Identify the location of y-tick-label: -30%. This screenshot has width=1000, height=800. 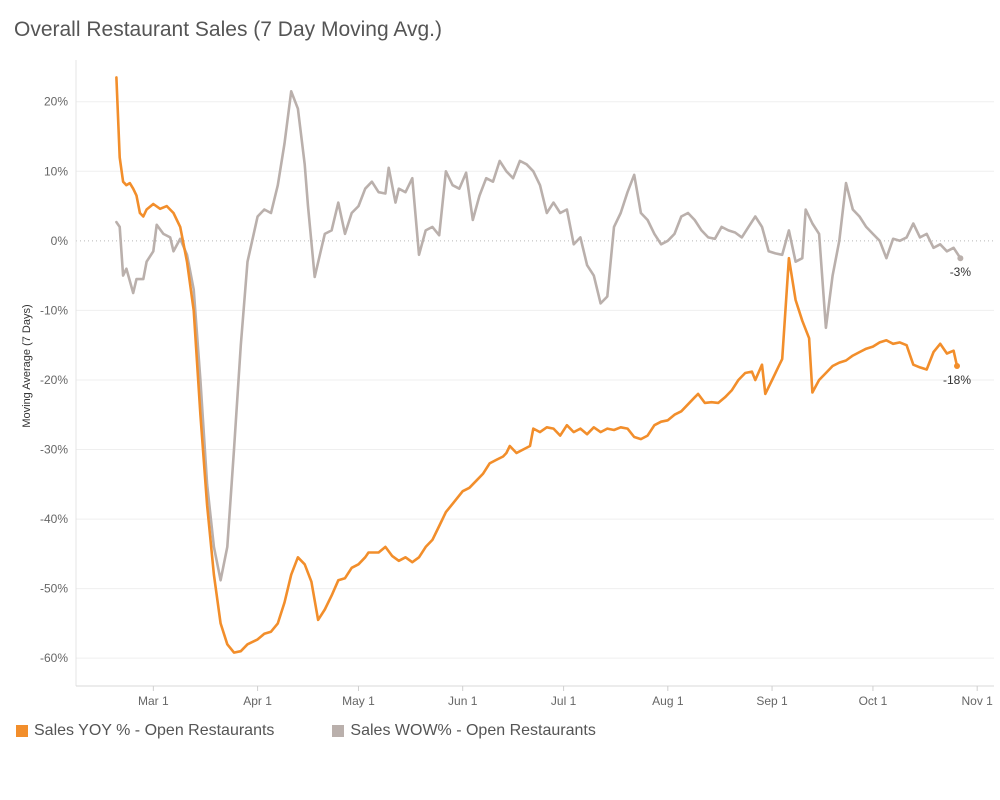
(54, 450).